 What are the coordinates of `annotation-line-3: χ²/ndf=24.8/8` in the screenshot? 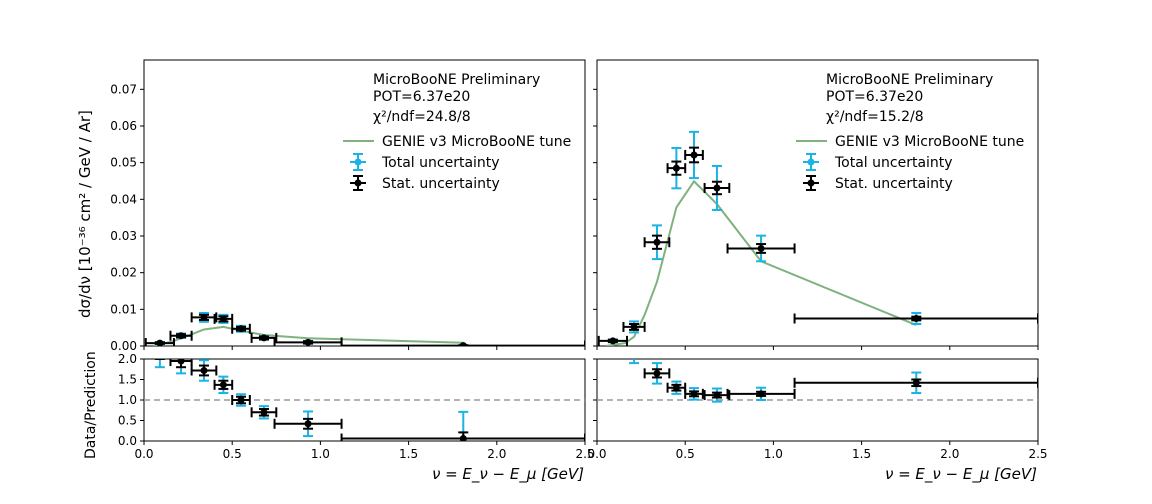 It's located at (422, 117).